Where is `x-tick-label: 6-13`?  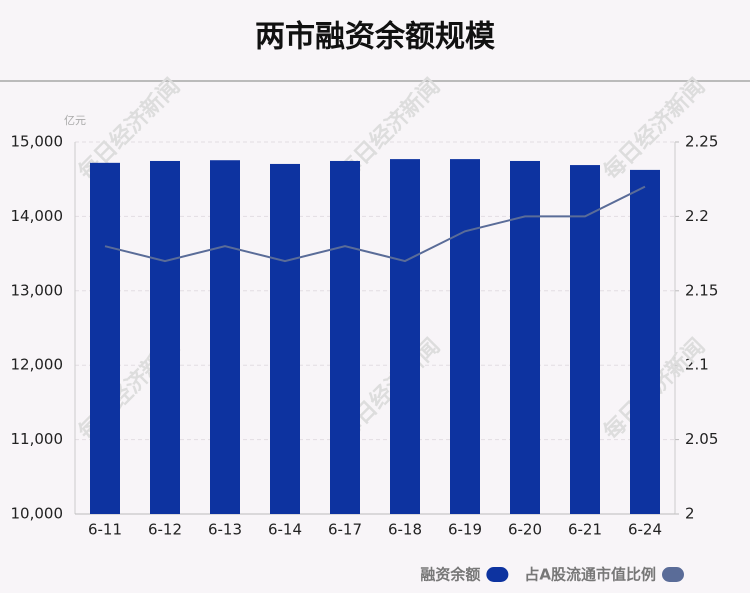
x-tick-label: 6-13 is located at coordinates (225, 530).